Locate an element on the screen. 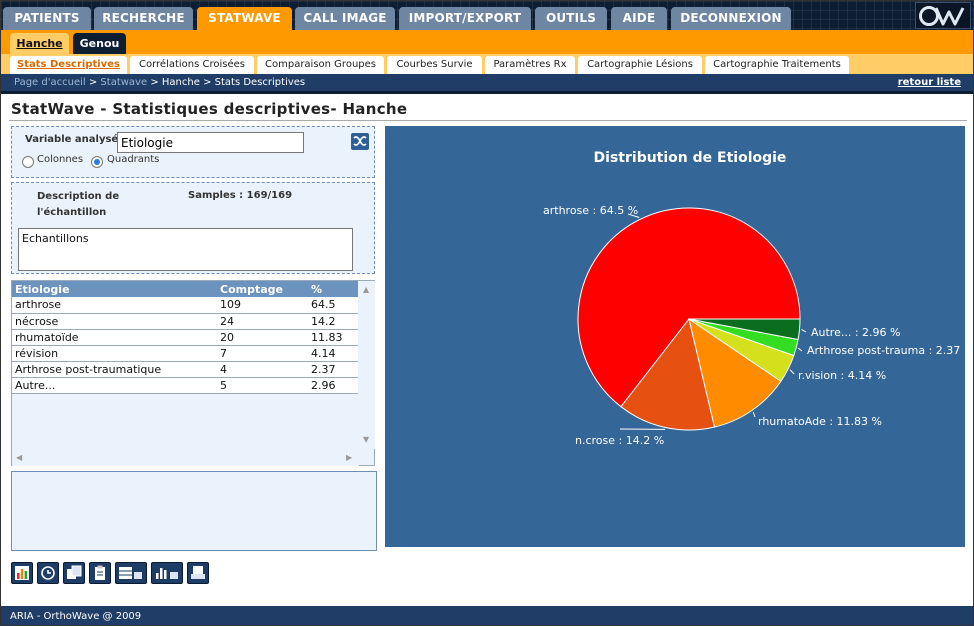 The width and height of the screenshot is (974, 626). table-row: Autre... 5 2.96 is located at coordinates (185, 385).